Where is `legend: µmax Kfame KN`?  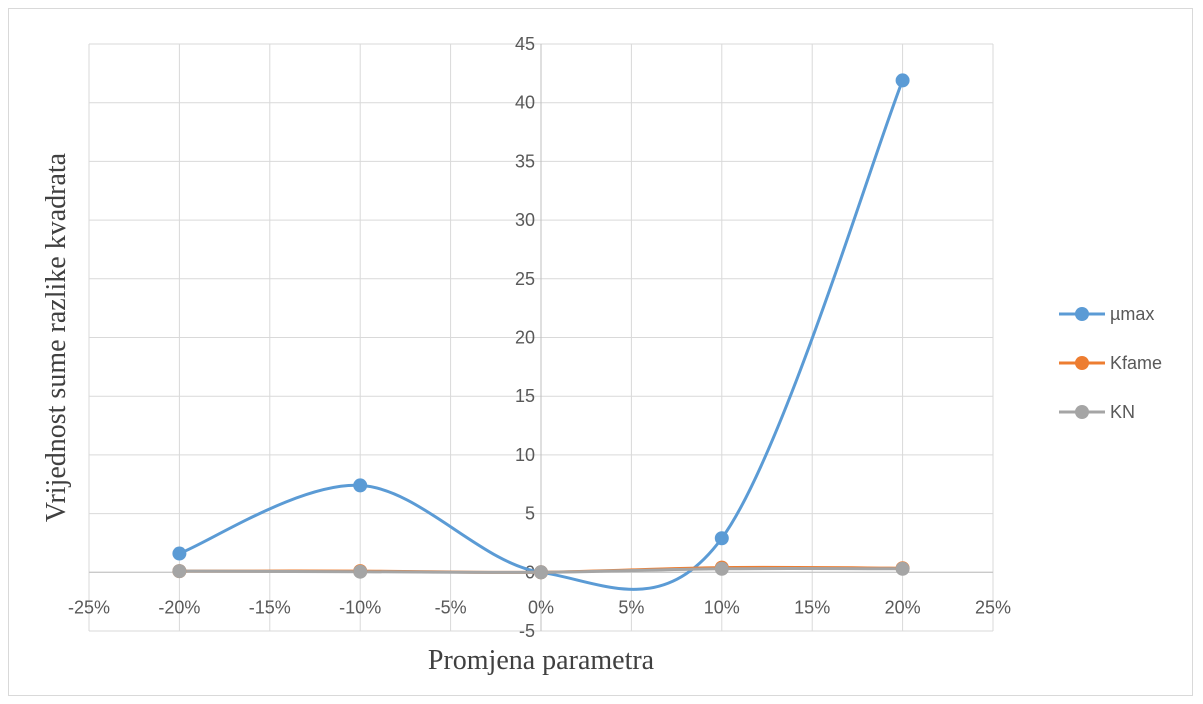 legend: µmax Kfame KN is located at coordinates (1110, 363).